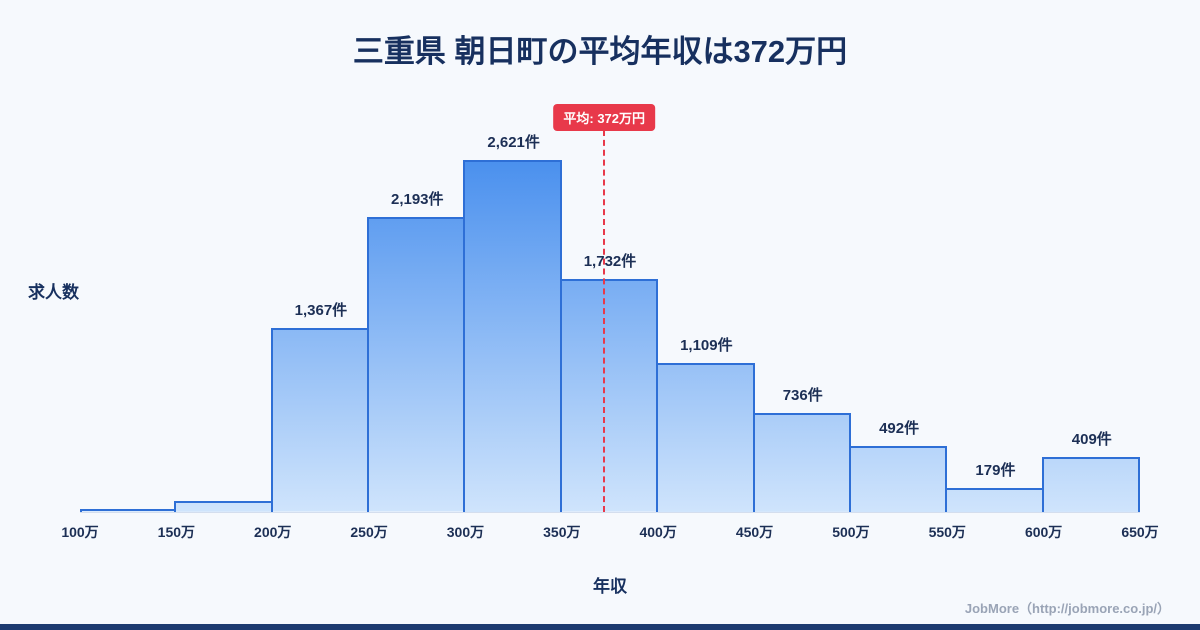 The image size is (1200, 630). Describe the element at coordinates (604, 117) in the screenshot. I see `average-badge: 平均: 372万円` at that location.